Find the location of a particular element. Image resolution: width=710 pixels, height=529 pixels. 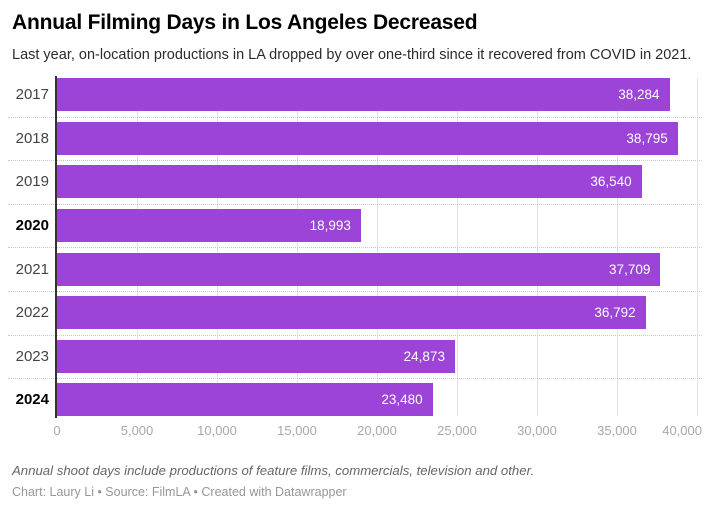

bar: 24,873 is located at coordinates (256, 356).